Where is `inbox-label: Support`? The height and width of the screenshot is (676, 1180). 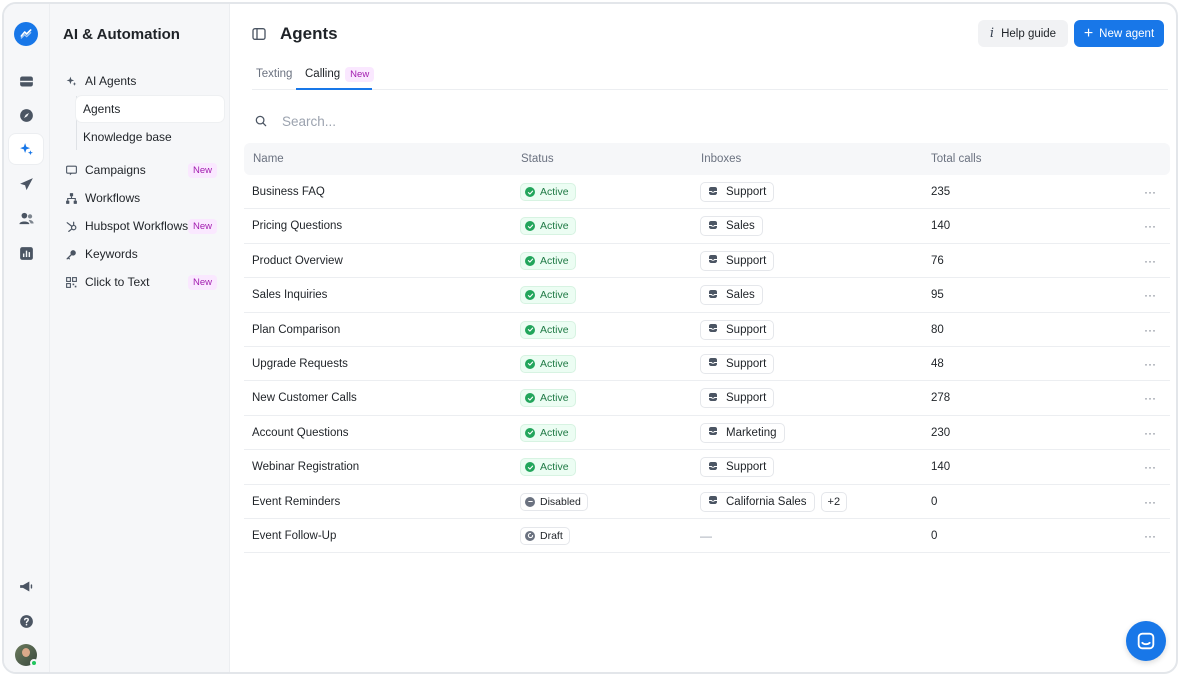 inbox-label: Support is located at coordinates (746, 192).